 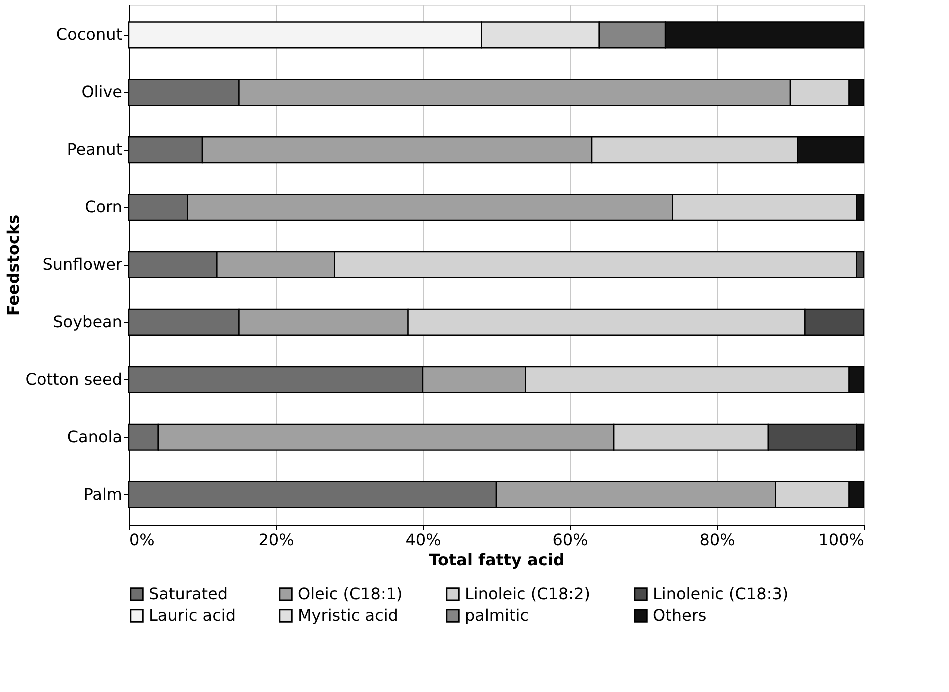 I want to click on y-tick-label: Sunflower, so click(x=82, y=264).